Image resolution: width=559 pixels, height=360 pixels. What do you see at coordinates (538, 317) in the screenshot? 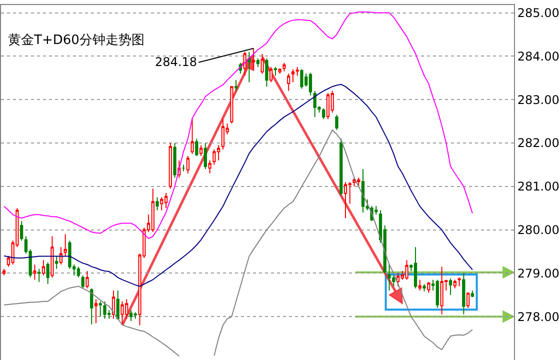
I see `y-tick-label: 278.00` at bounding box center [538, 317].